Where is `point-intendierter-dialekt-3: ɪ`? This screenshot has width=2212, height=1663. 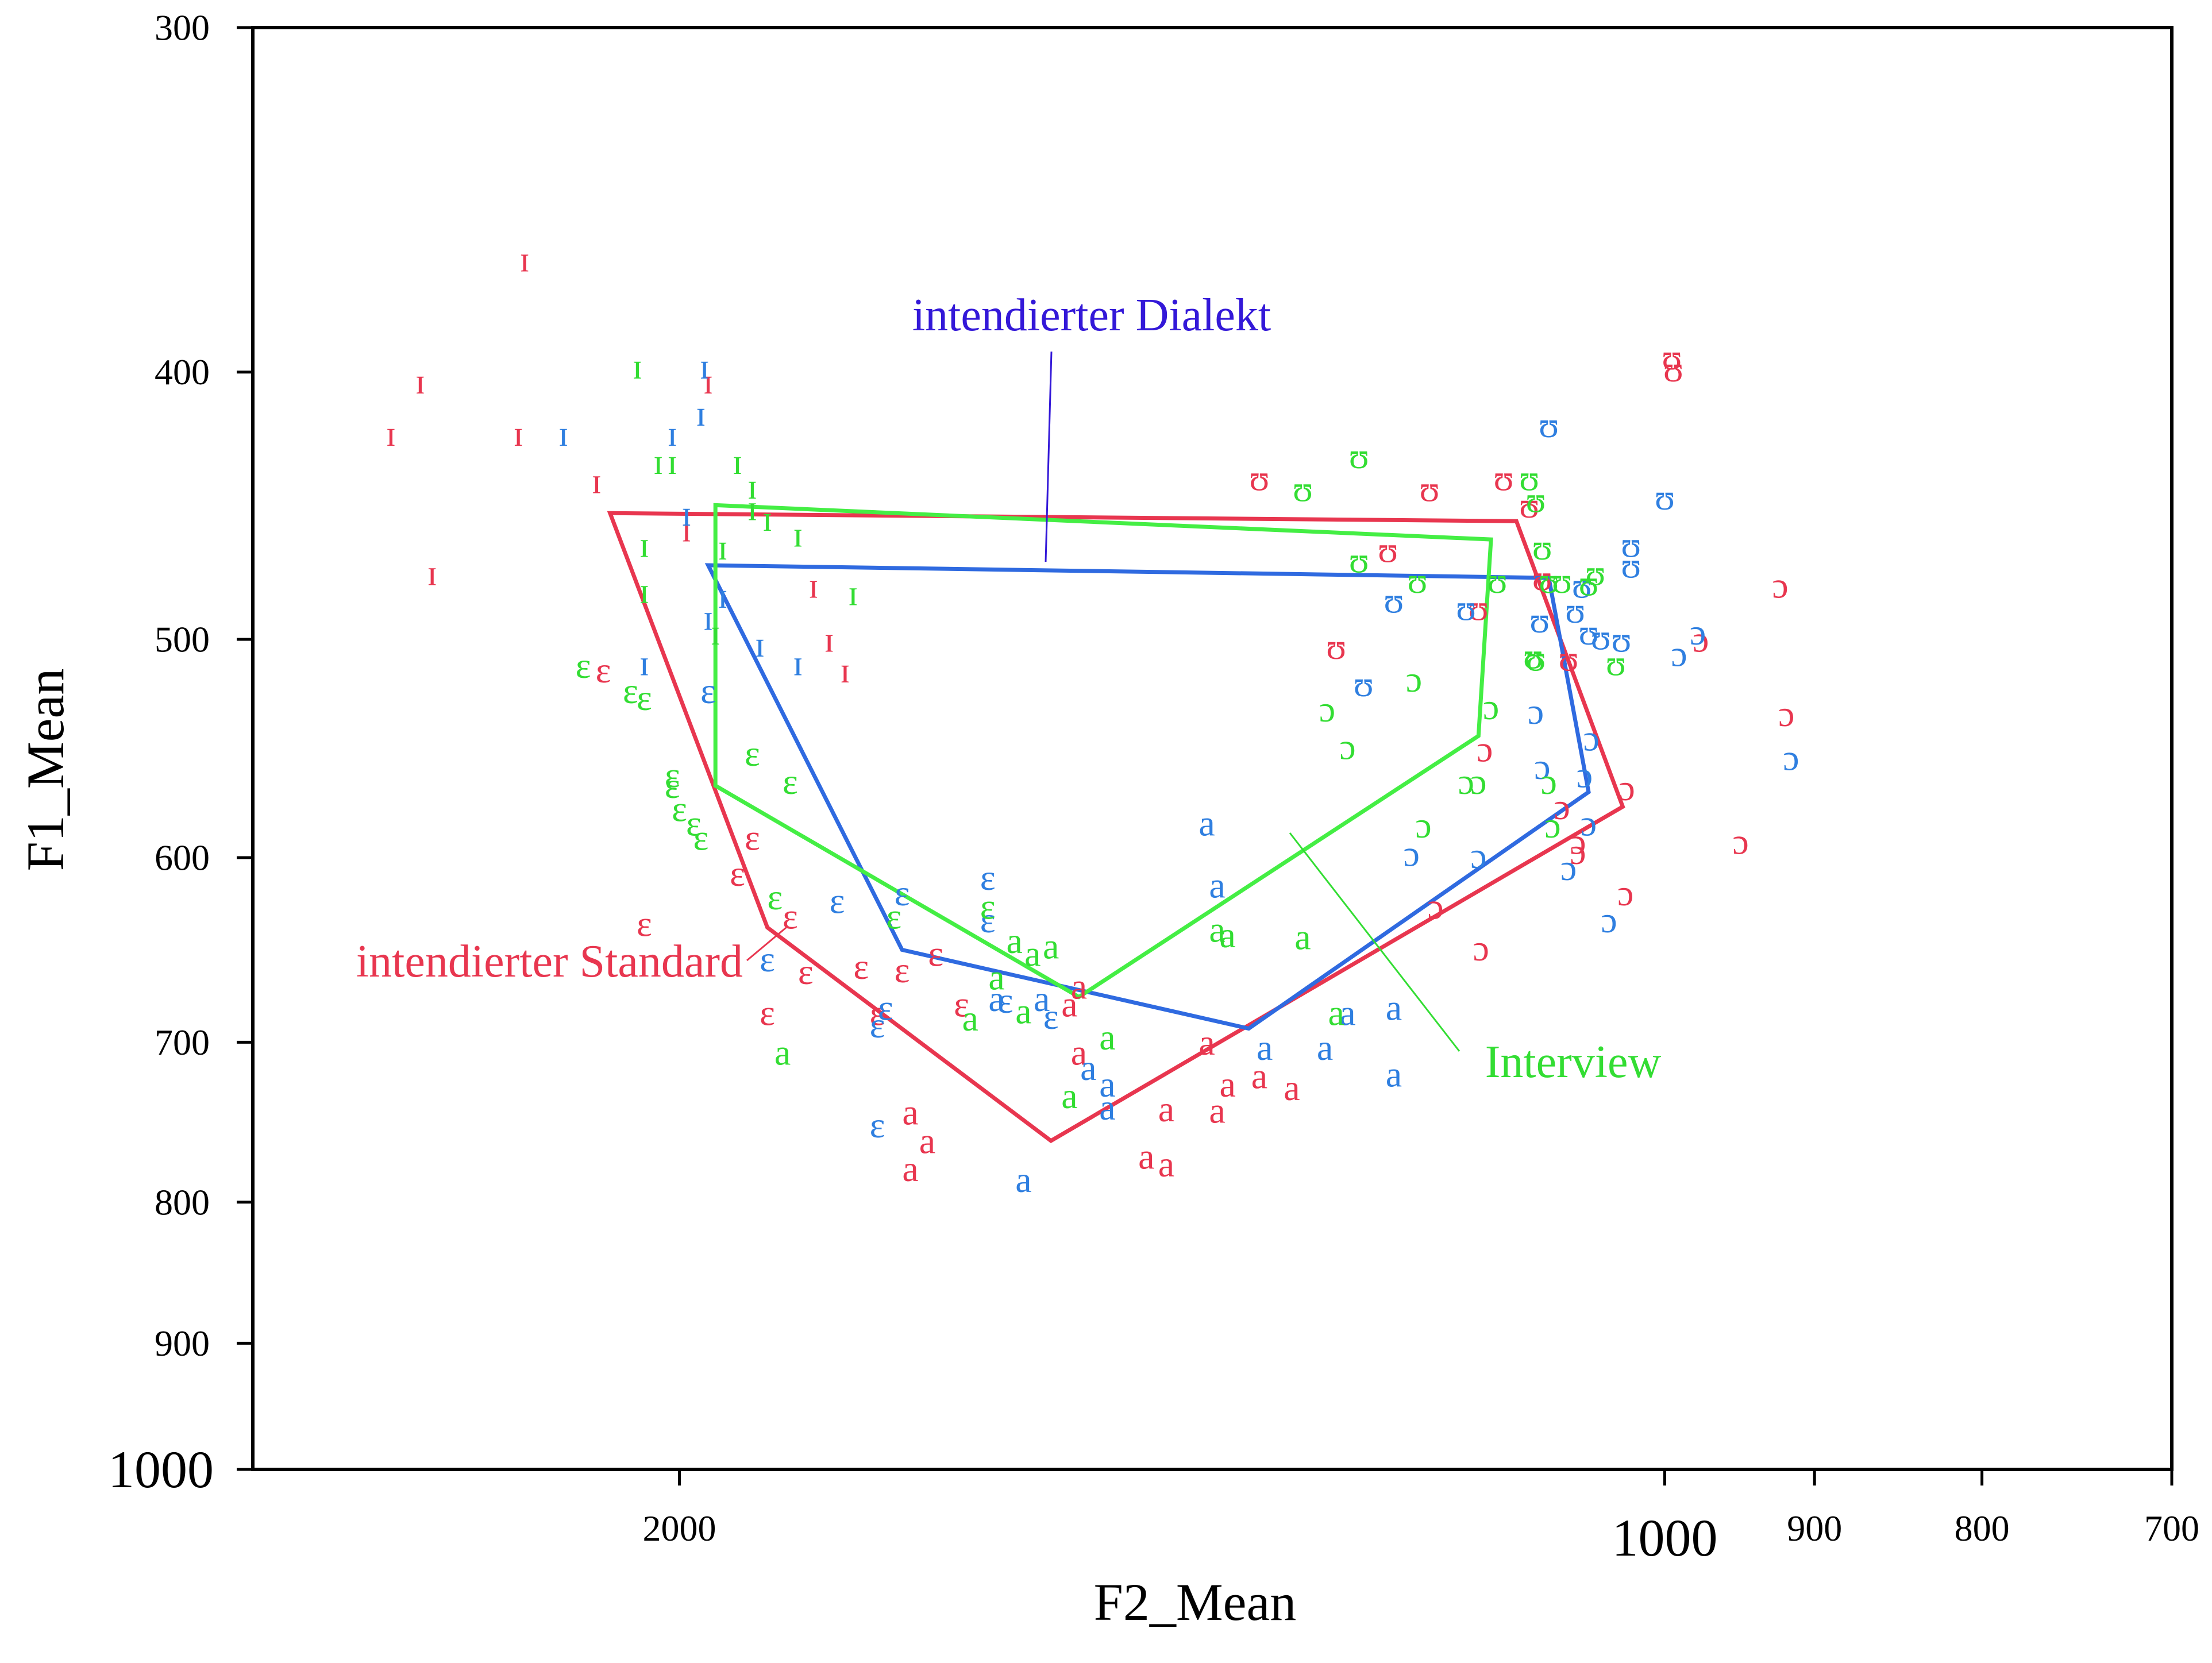
point-intendierter-dialekt-3: ɪ is located at coordinates (563, 433).